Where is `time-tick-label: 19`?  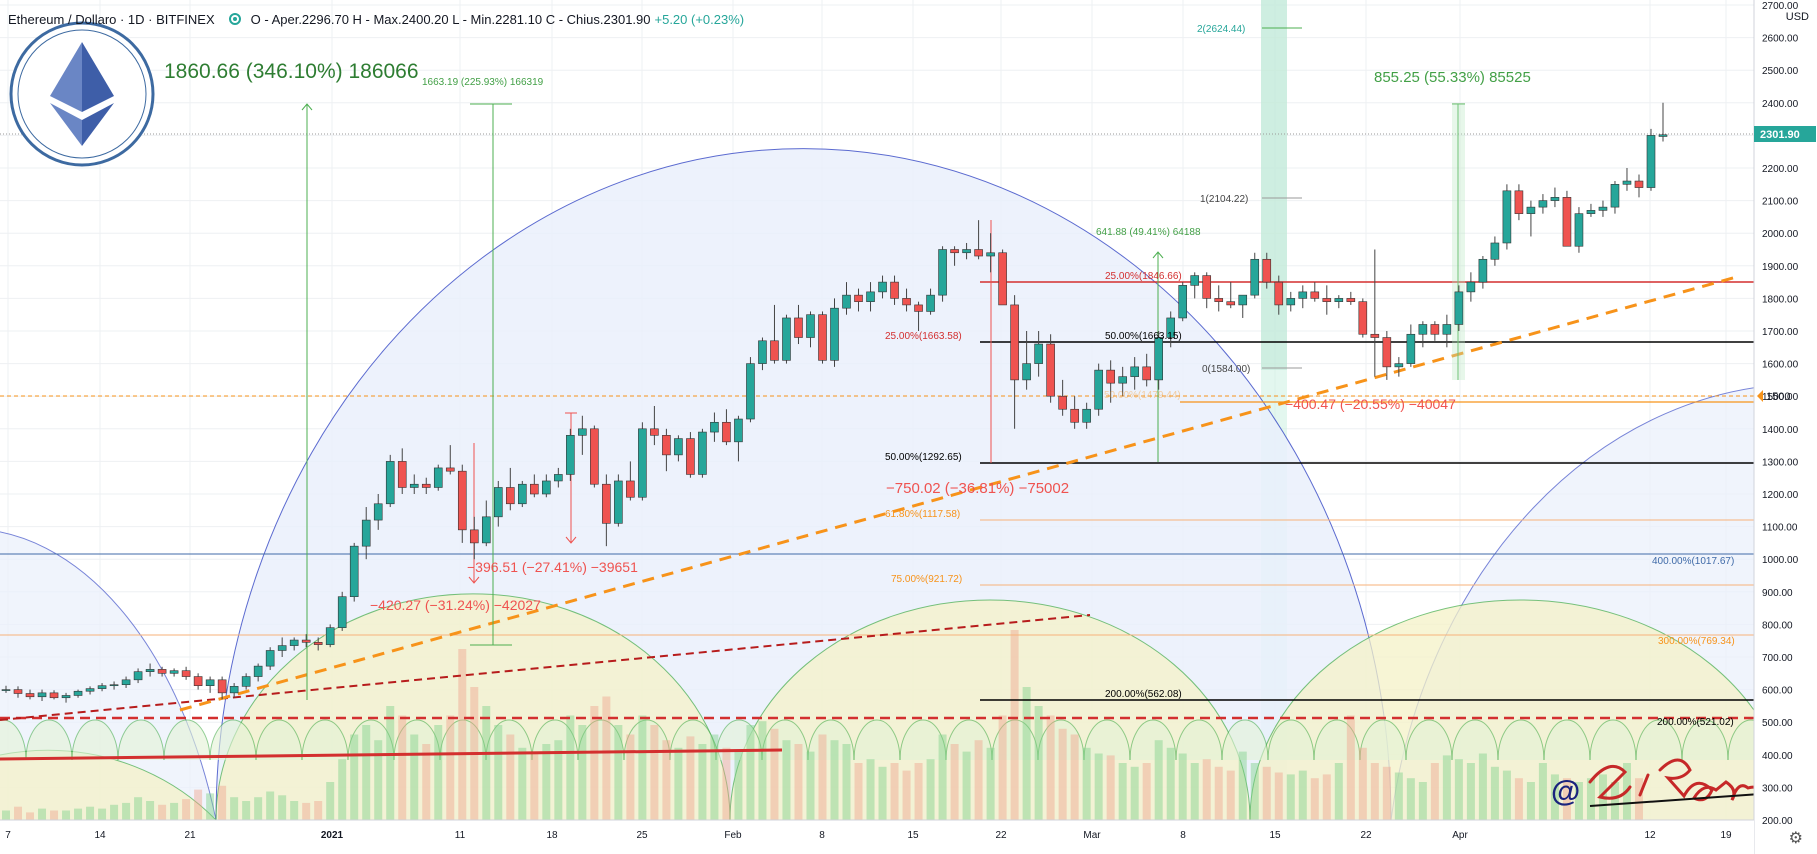
time-tick-label: 19 is located at coordinates (1726, 835).